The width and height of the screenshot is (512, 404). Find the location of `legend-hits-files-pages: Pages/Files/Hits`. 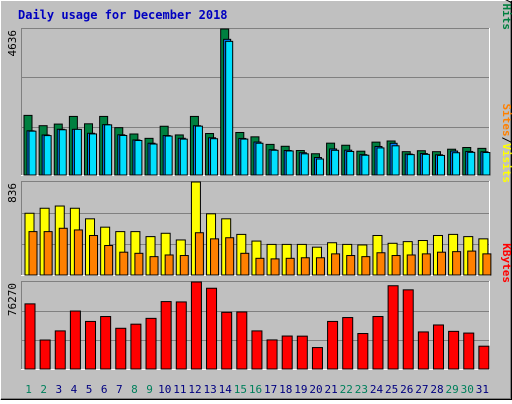

legend-hits-files-pages: Pages/Files/Hits is located at coordinates (506, 15).